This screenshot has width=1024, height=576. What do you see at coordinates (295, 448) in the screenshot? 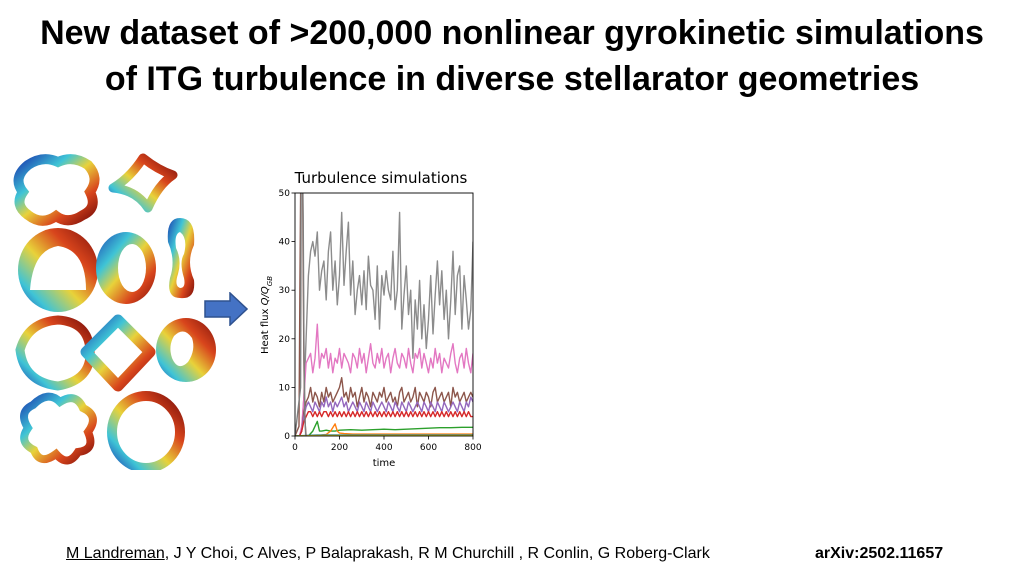
I see `x-tick-label: 0` at bounding box center [295, 448].